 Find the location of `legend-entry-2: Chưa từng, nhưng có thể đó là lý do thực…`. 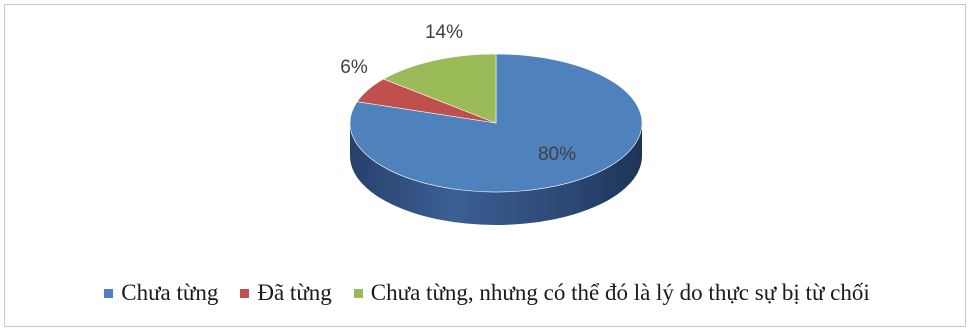

legend-entry-2: Chưa từng, nhưng có thể đó là lý do thực… is located at coordinates (611, 293).